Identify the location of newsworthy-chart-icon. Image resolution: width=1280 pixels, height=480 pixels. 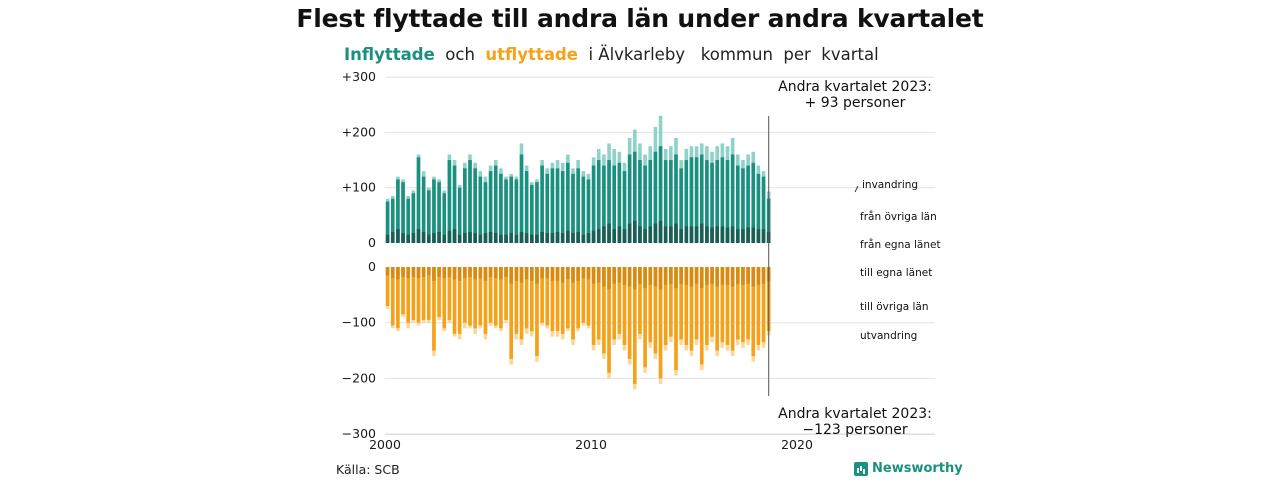
(861, 468).